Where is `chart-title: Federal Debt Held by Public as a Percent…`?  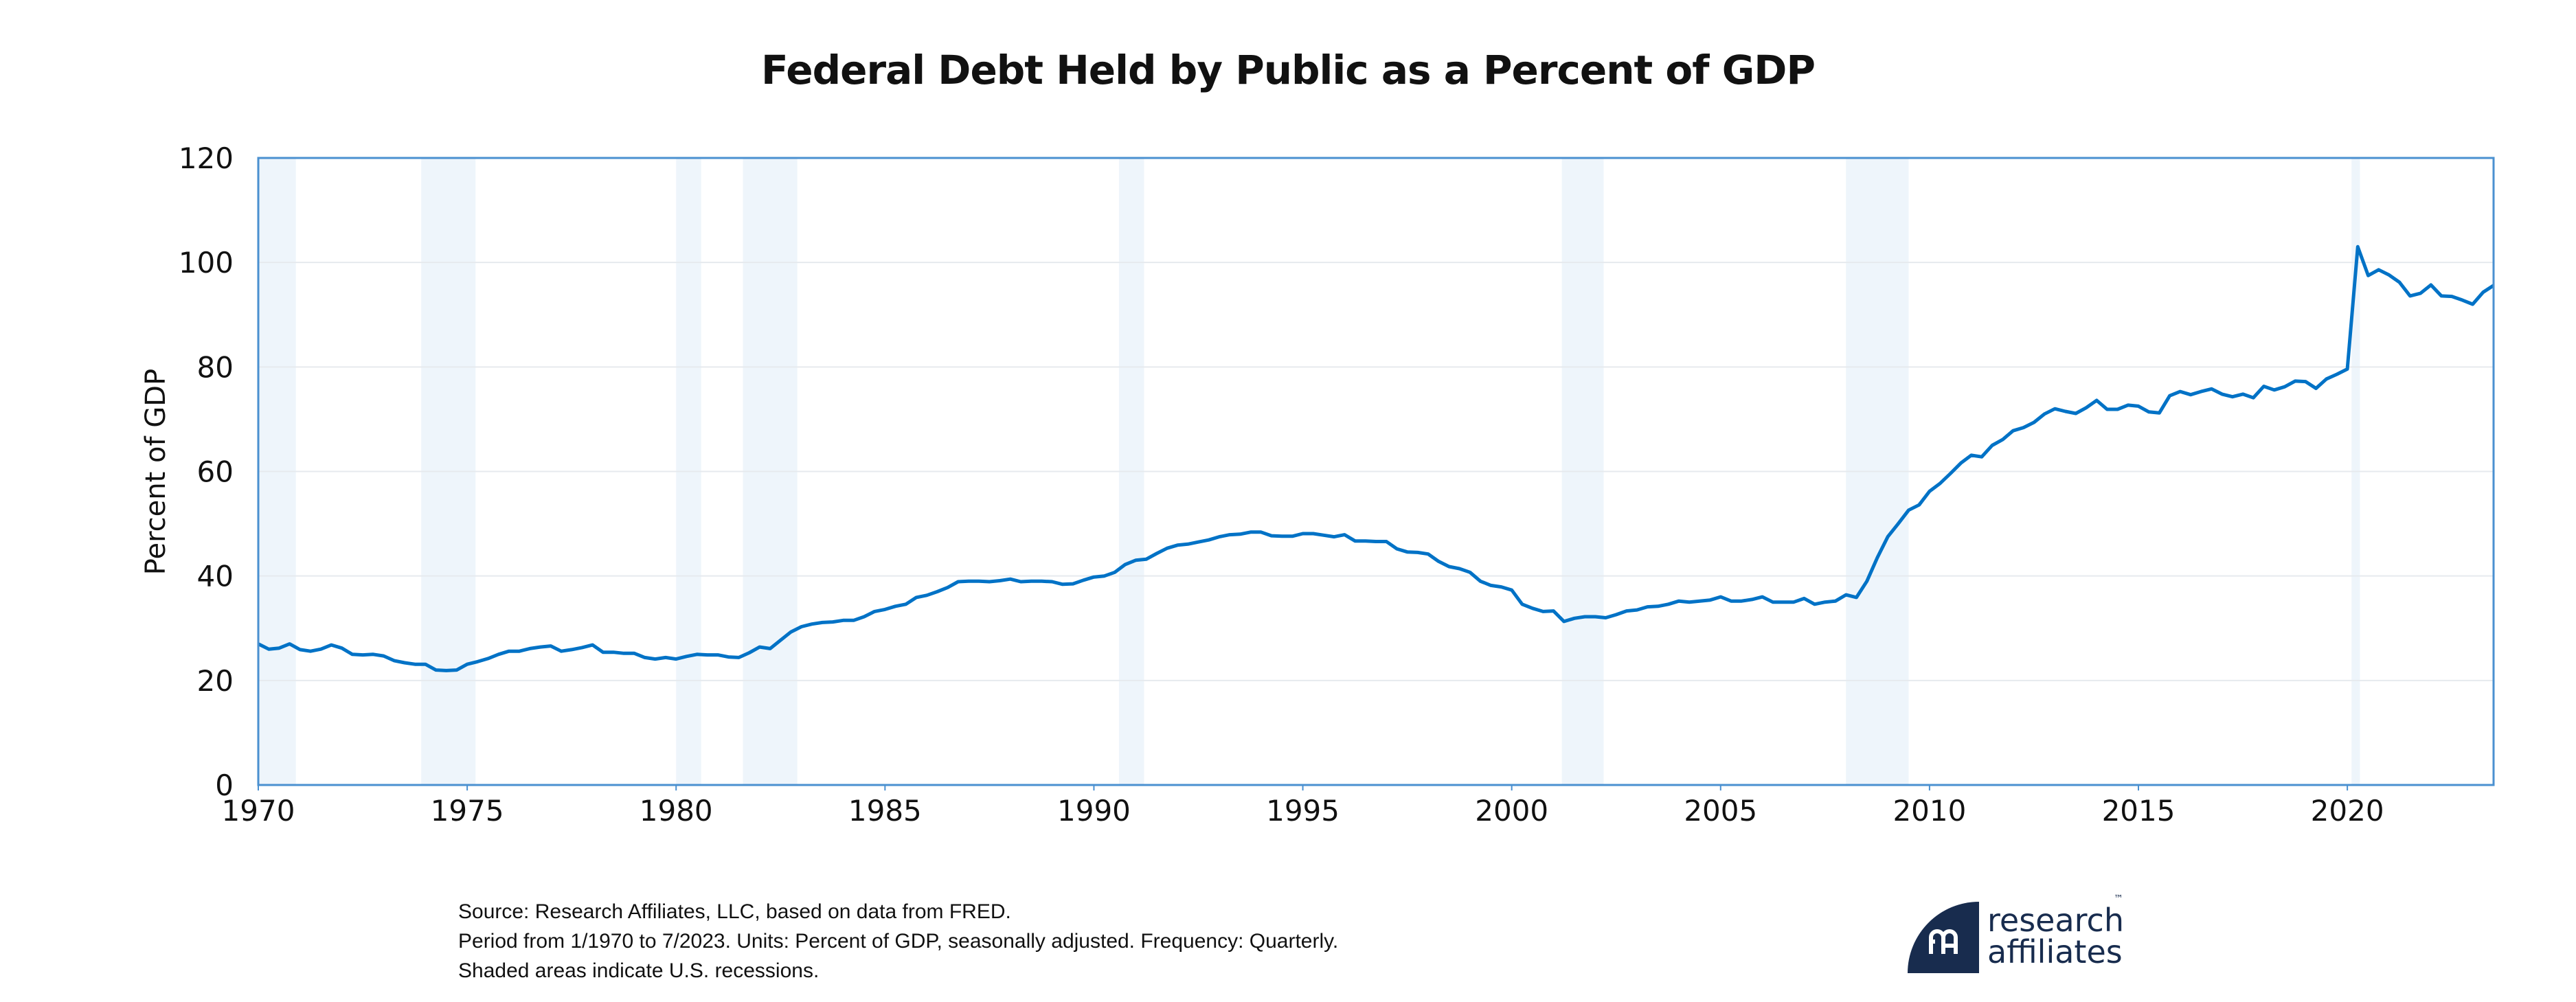 chart-title: Federal Debt Held by Public as a Percent… is located at coordinates (1288, 70).